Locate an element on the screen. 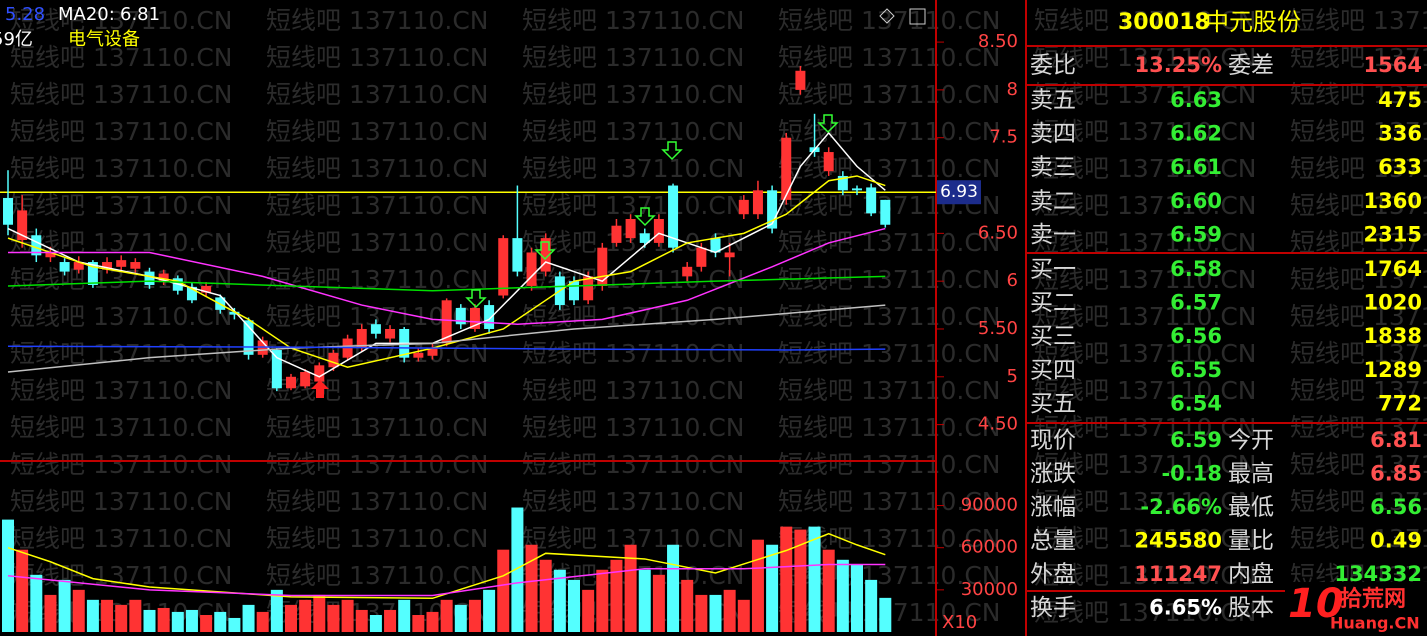 The image size is (1427, 636). book-volume: 475 is located at coordinates (1400, 100).